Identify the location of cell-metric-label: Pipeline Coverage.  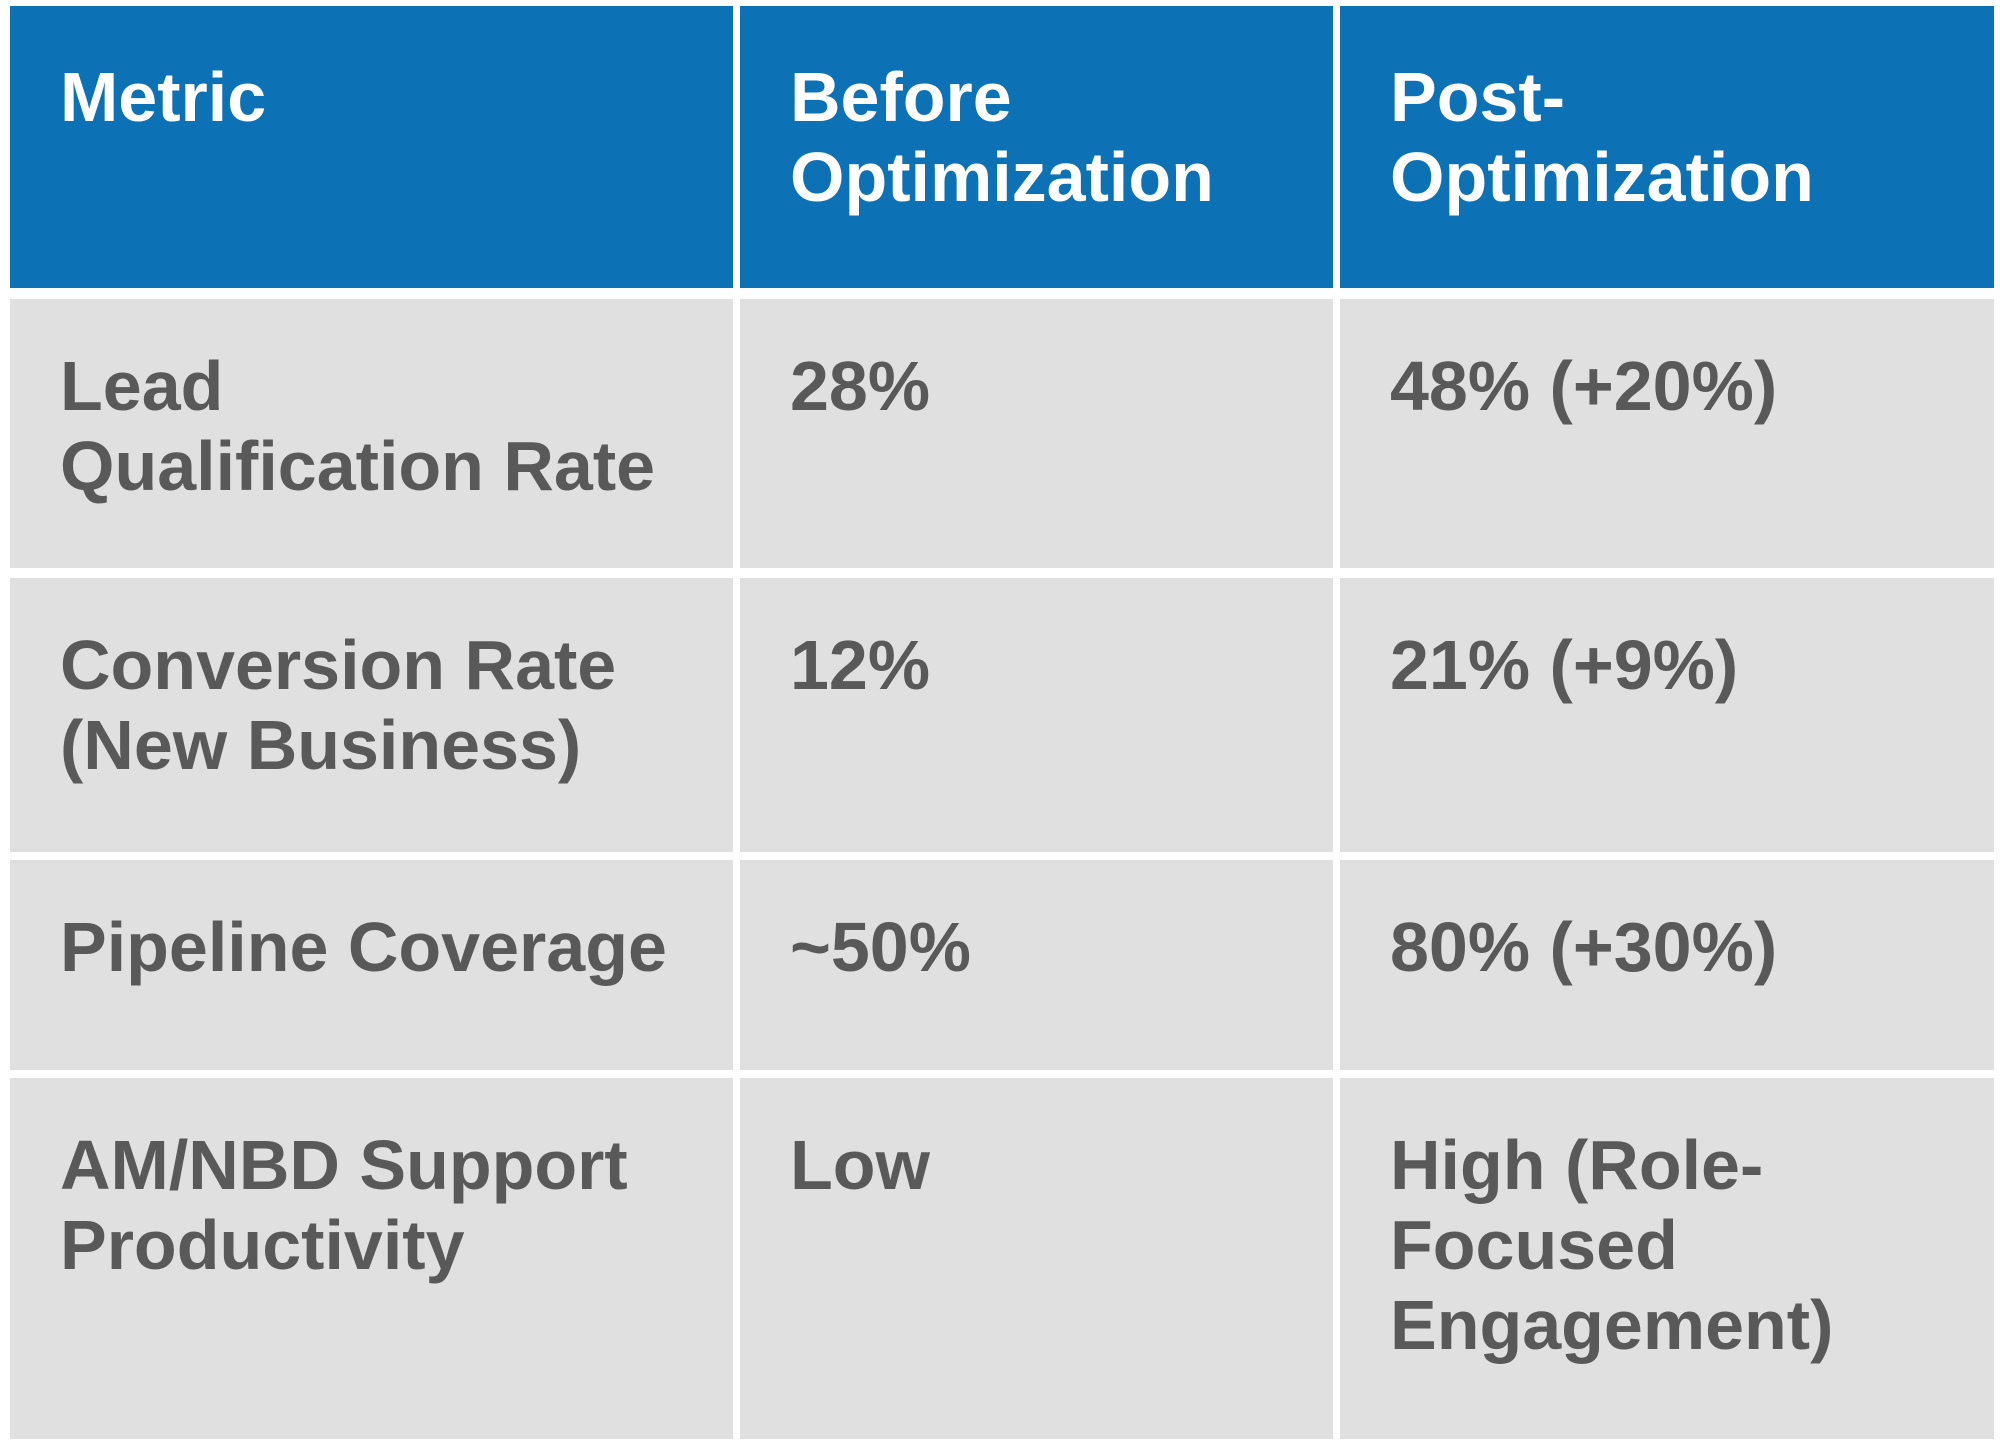
(371, 965).